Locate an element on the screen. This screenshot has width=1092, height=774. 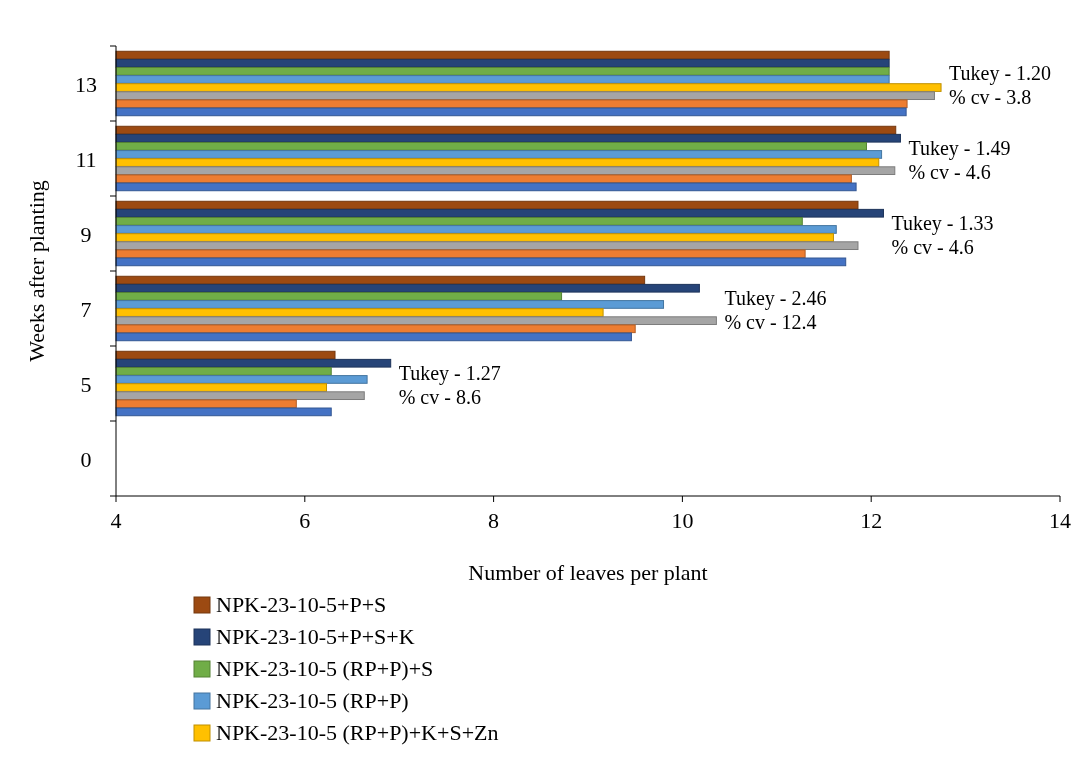
x-tick-label: 6 is located at coordinates (305, 520).